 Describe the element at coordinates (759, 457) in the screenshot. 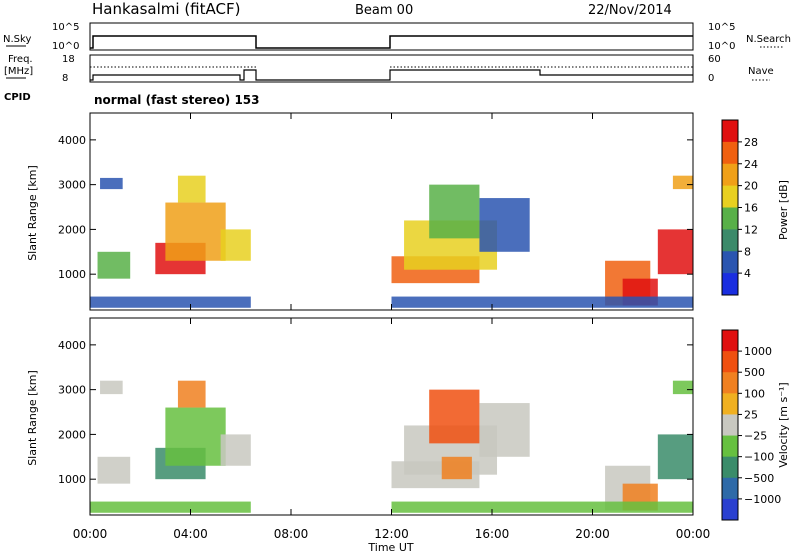

I see `velocity-colorbar-tick-label: −100` at that location.